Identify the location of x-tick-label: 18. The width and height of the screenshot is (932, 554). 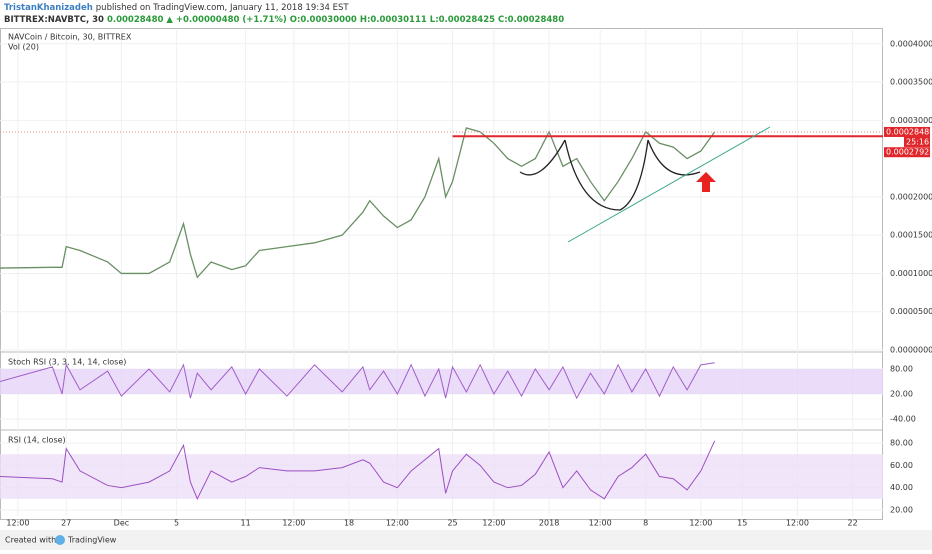
(349, 523).